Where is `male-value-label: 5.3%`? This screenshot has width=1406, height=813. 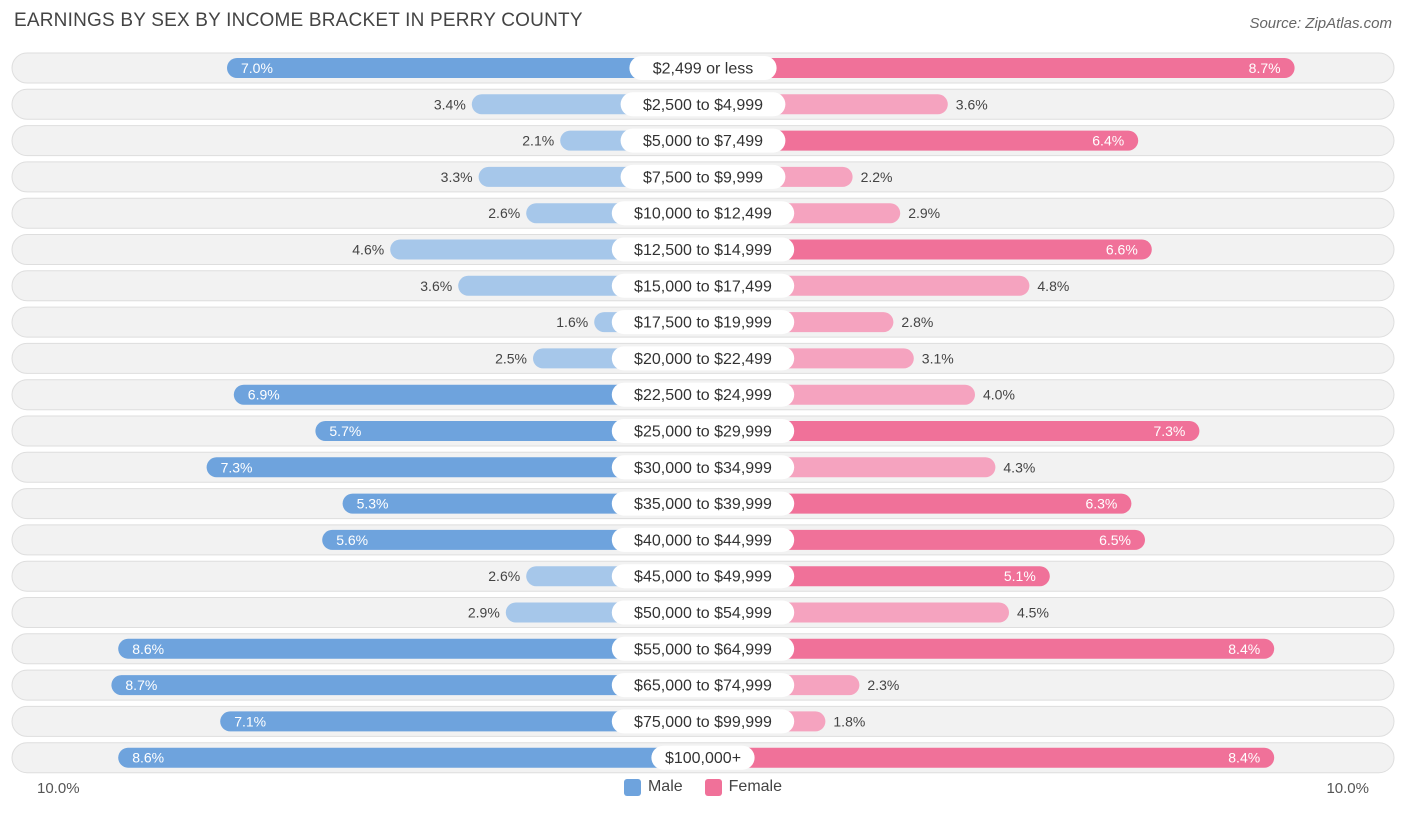 male-value-label: 5.3% is located at coordinates (373, 504).